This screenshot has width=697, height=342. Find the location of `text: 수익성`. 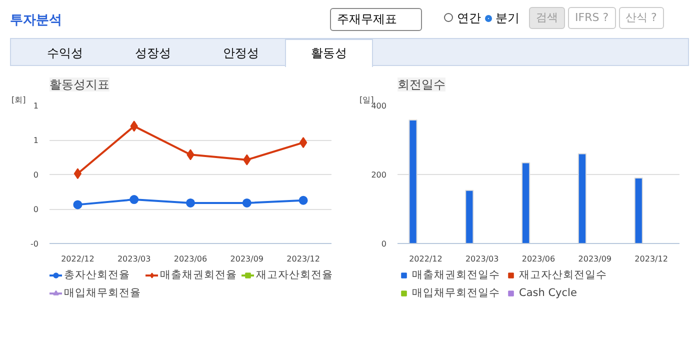

text: 수익성 is located at coordinates (65, 53).